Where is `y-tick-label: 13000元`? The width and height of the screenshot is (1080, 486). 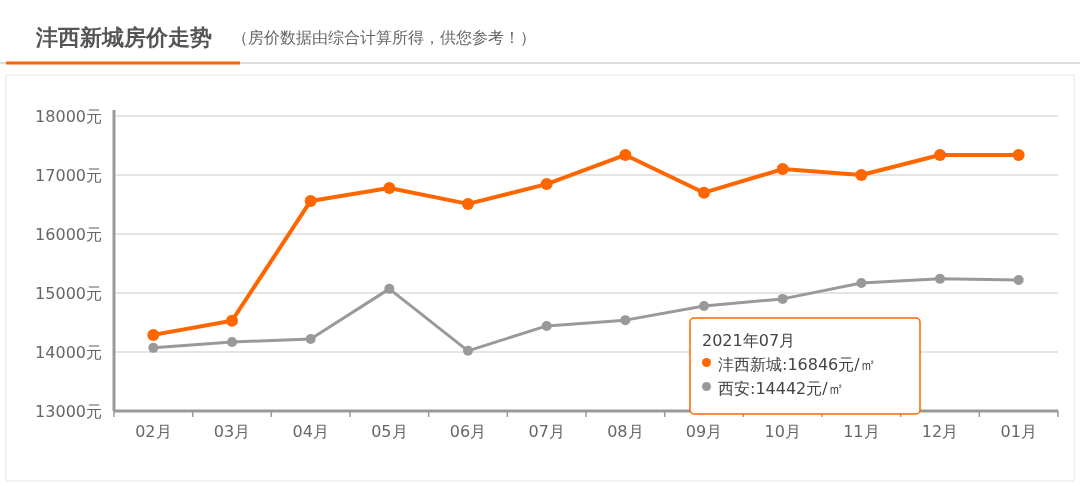
y-tick-label: 13000元 is located at coordinates (68, 411).